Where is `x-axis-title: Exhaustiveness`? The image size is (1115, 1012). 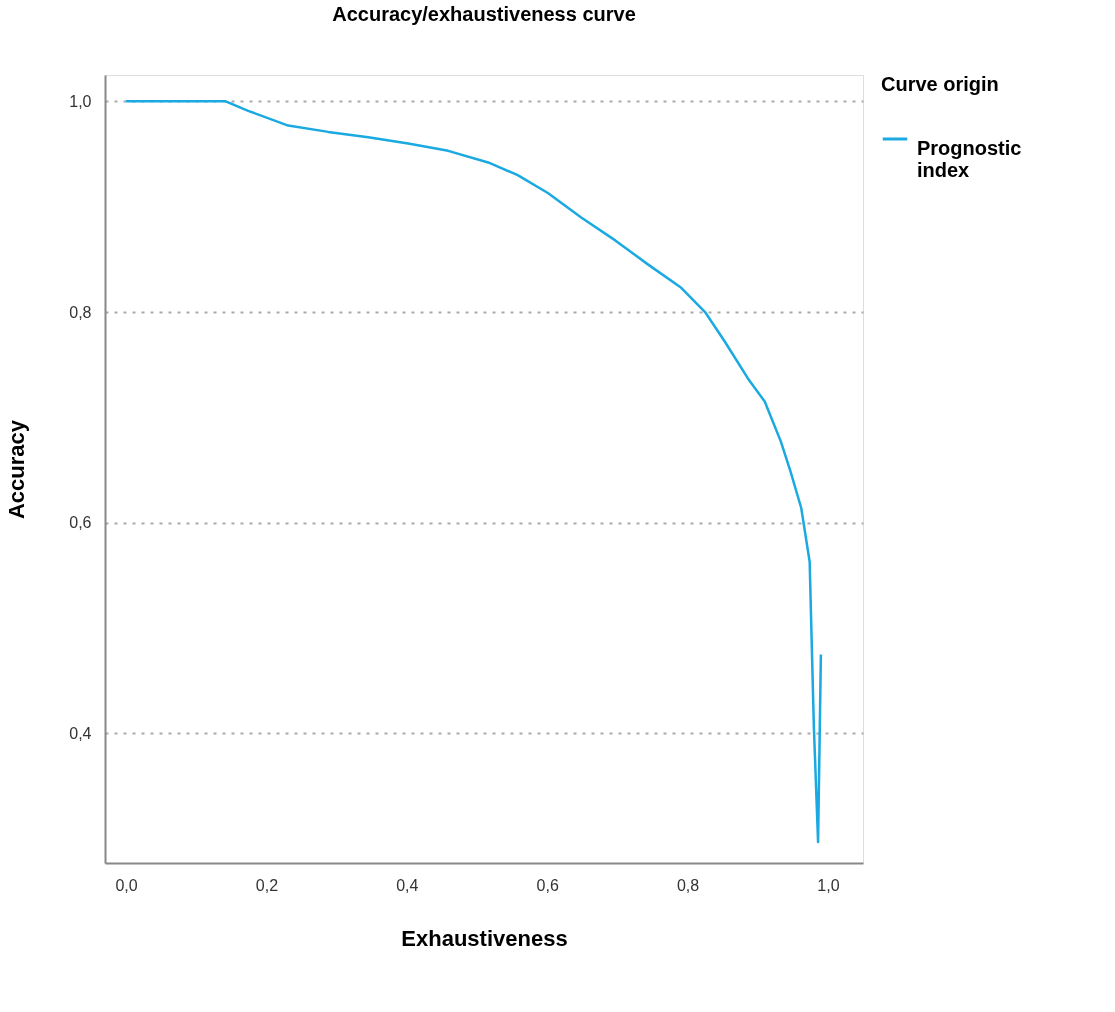 x-axis-title: Exhaustiveness is located at coordinates (484, 938).